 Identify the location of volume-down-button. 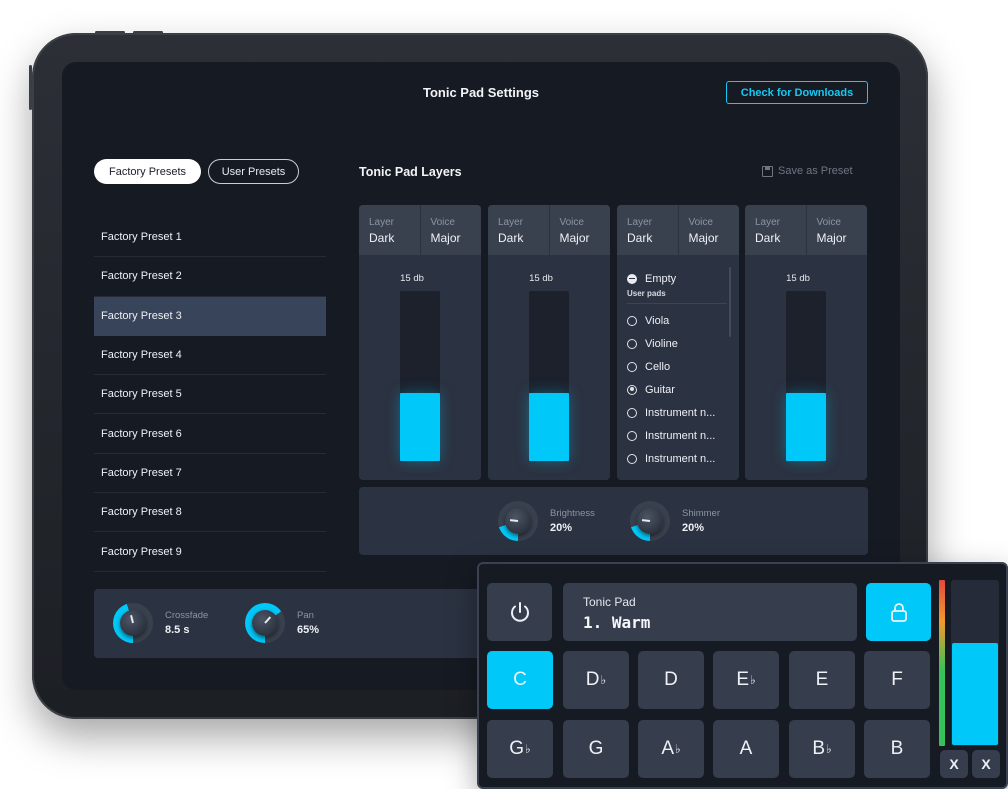
(148, 32).